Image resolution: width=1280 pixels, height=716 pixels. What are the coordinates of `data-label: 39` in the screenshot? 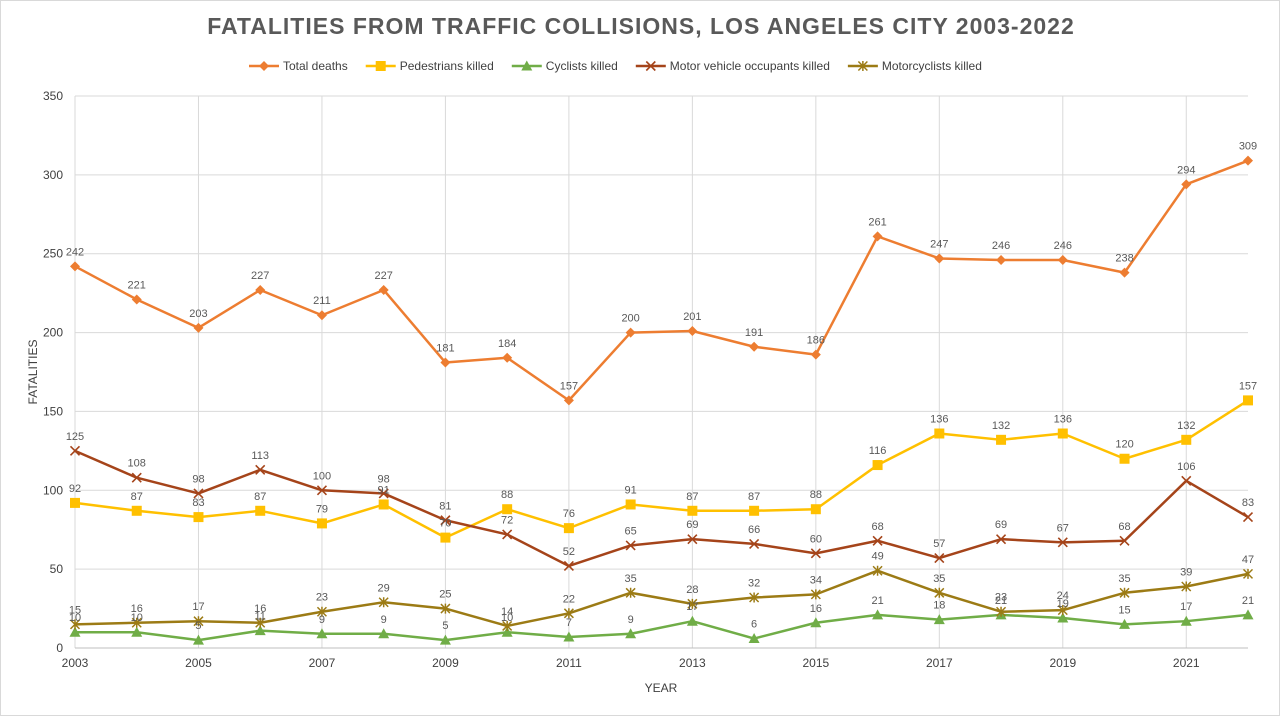 It's located at (1186, 572).